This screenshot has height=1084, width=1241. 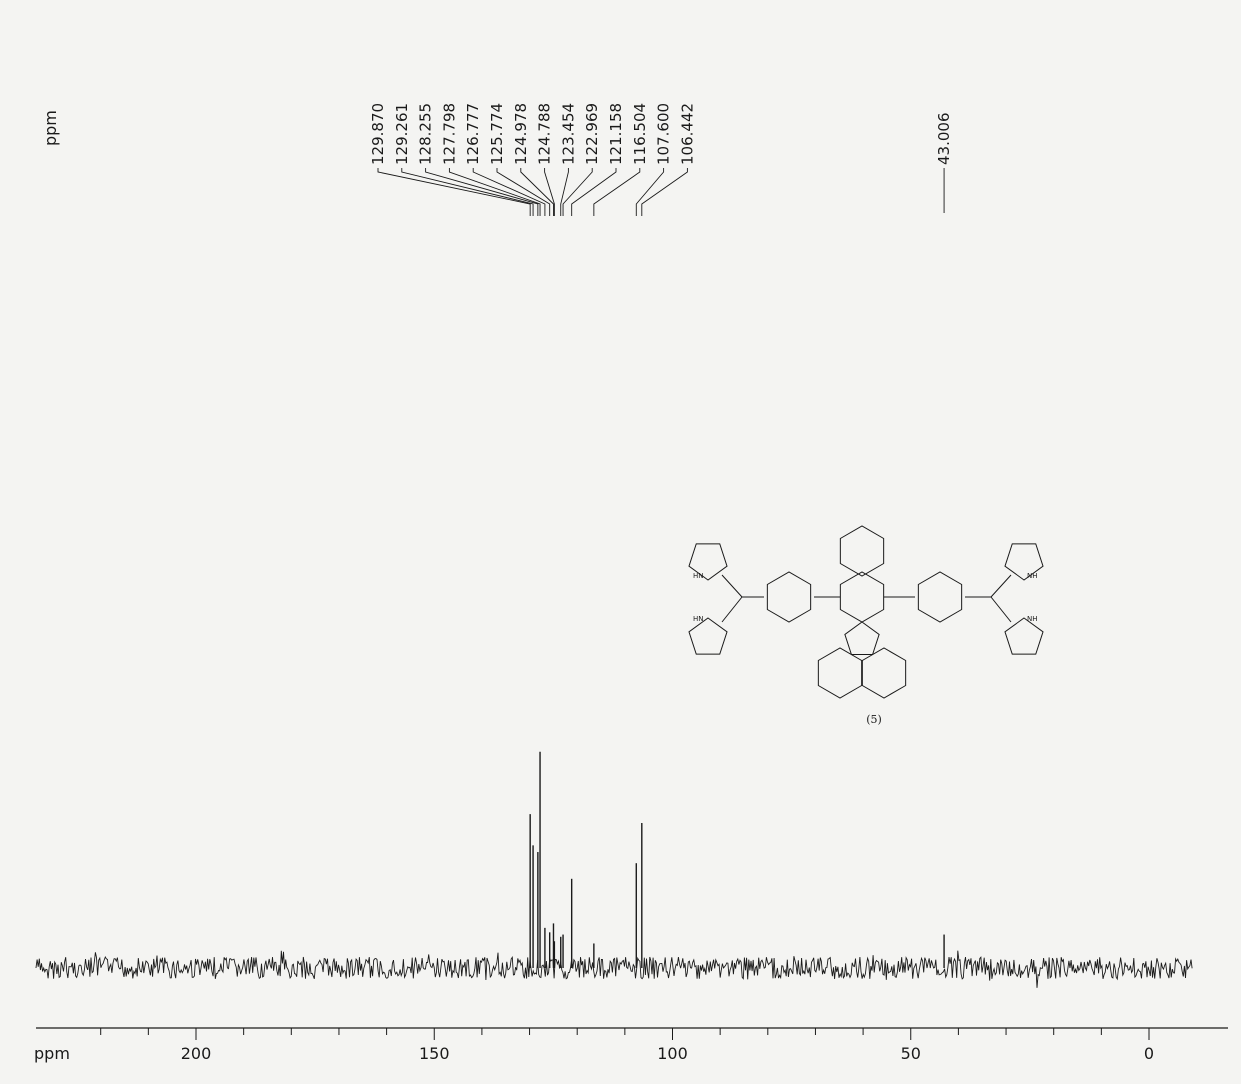 What do you see at coordinates (497, 134) in the screenshot?
I see `peak-label: 125.774` at bounding box center [497, 134].